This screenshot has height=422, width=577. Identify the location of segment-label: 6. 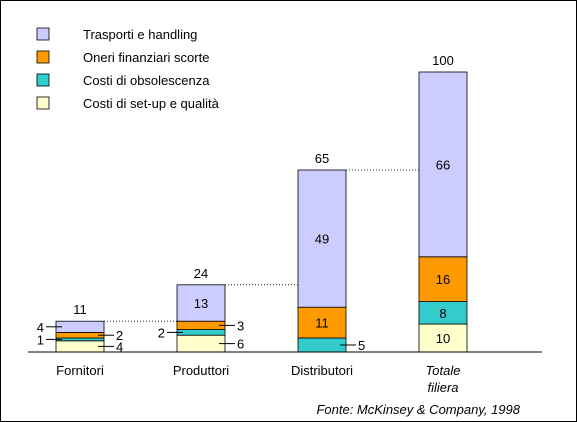
(240, 344).